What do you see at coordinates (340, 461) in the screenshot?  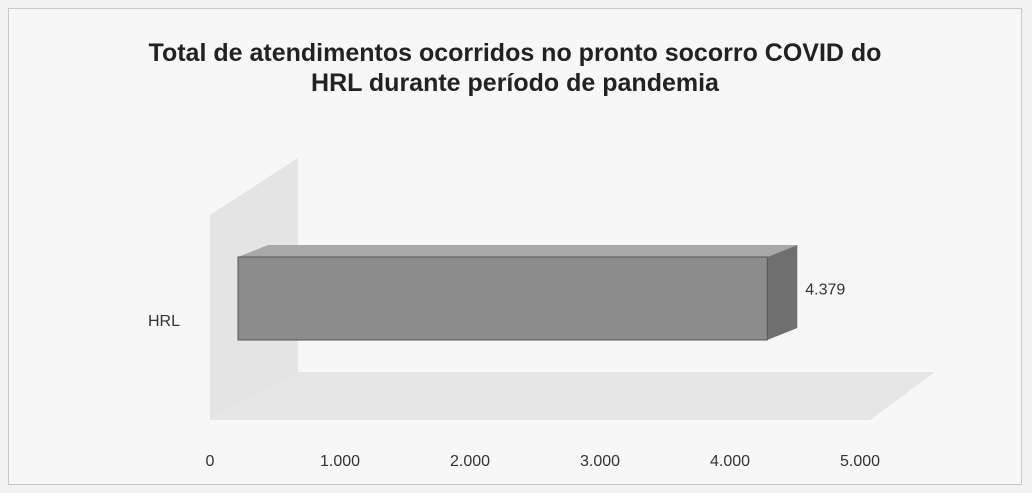 I see `x-tick-label: 1.000` at bounding box center [340, 461].